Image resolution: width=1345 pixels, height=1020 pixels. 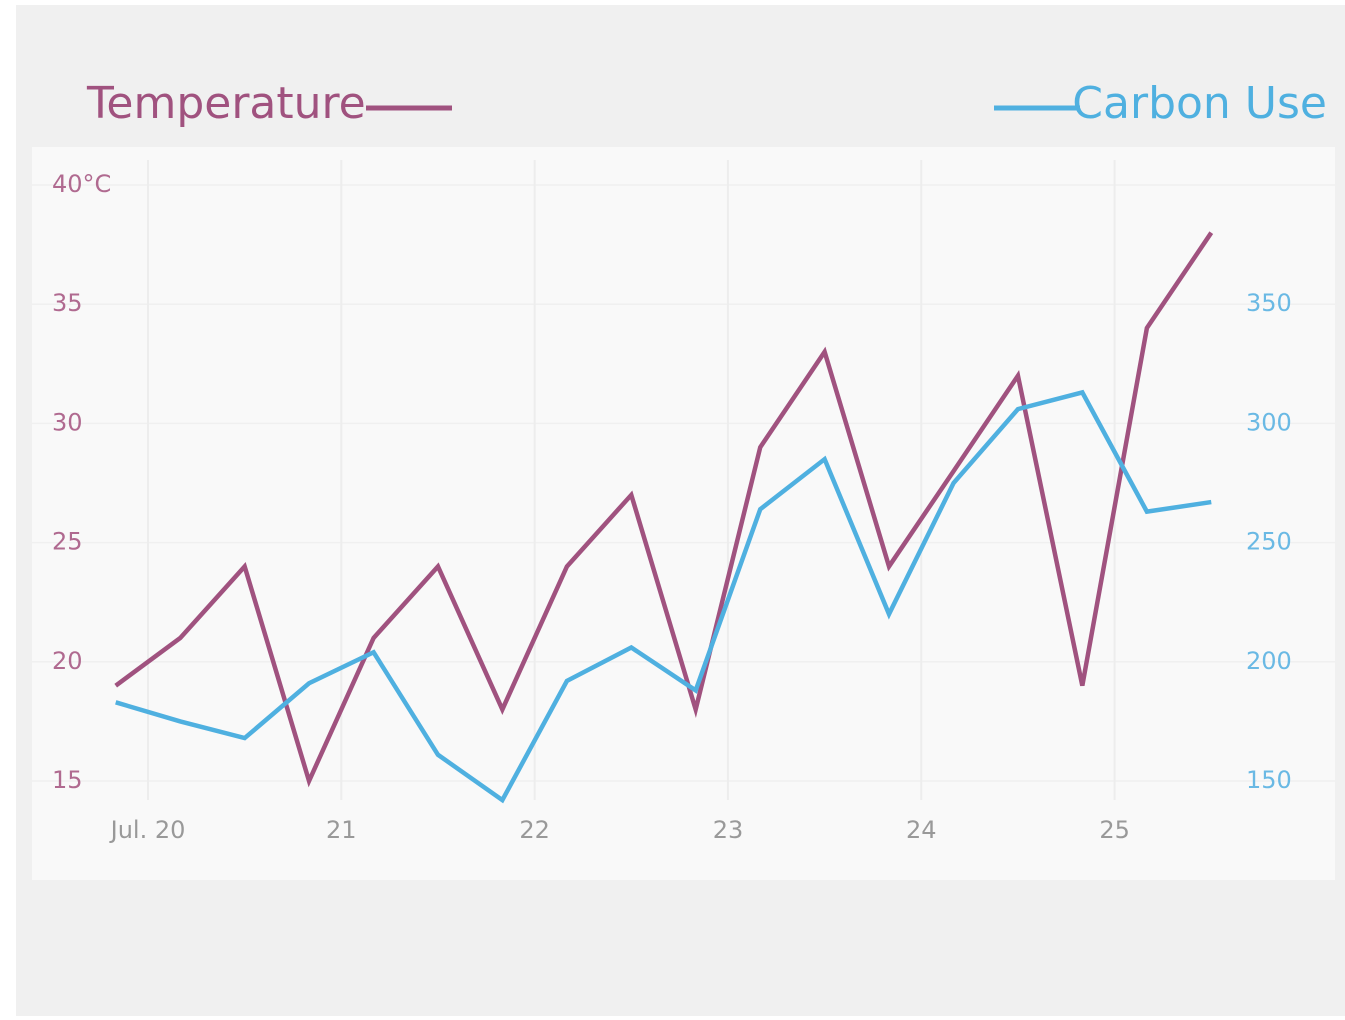 What do you see at coordinates (921, 830) in the screenshot?
I see `x-tick-label: 24` at bounding box center [921, 830].